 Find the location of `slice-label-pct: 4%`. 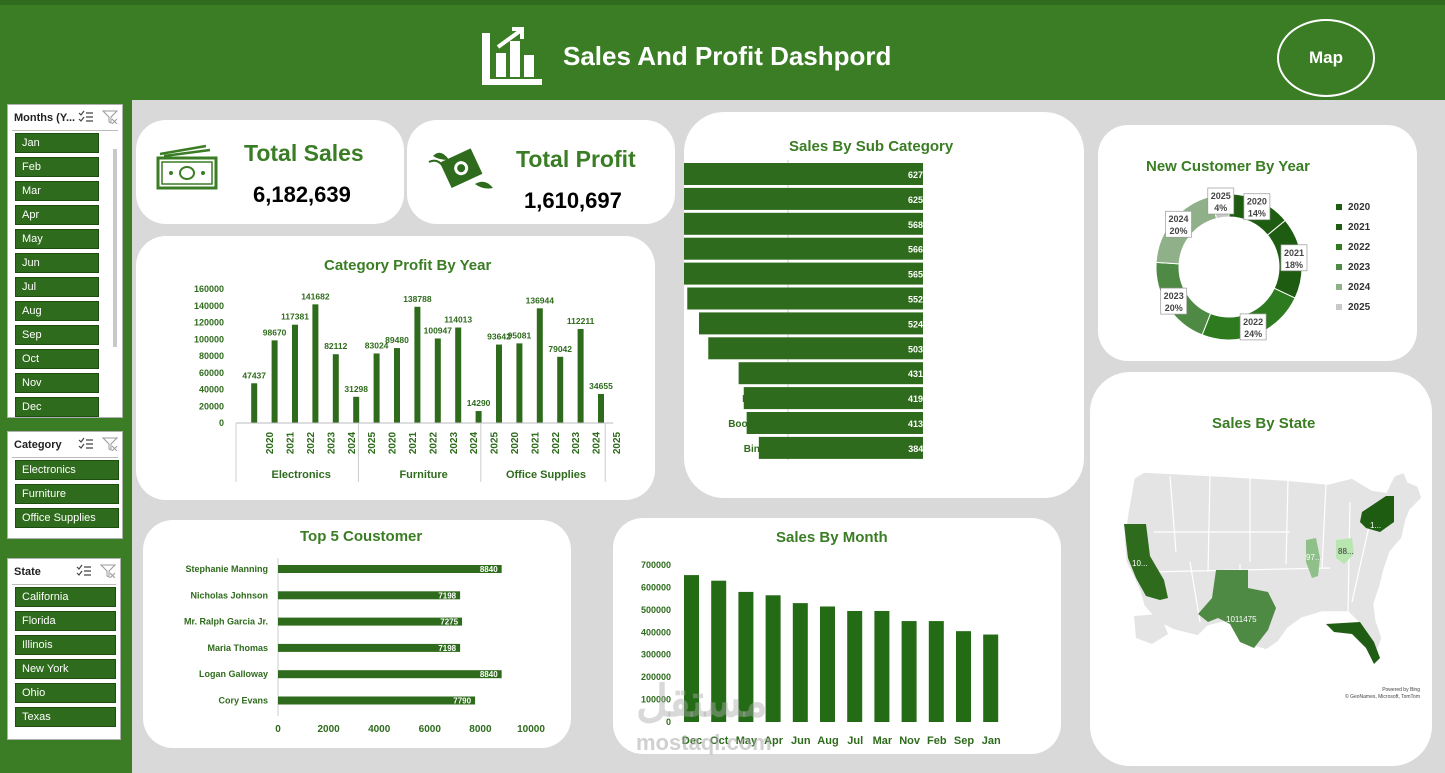

slice-label-pct: 4% is located at coordinates (1220, 208).